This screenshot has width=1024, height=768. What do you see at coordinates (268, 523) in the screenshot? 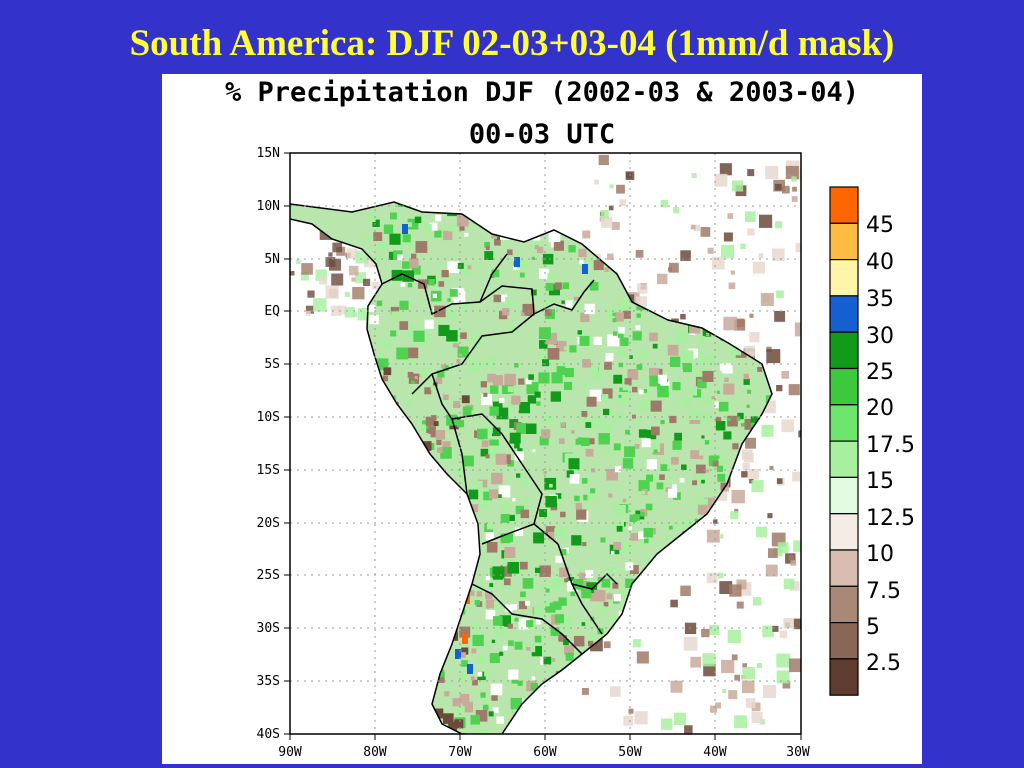
I see `lat-label: 20S` at bounding box center [268, 523].